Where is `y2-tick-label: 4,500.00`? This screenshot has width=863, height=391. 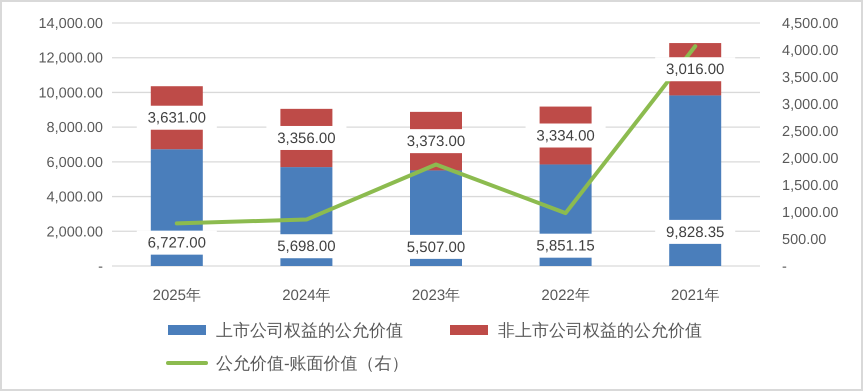
y2-tick-label: 4,500.00 is located at coordinates (810, 24).